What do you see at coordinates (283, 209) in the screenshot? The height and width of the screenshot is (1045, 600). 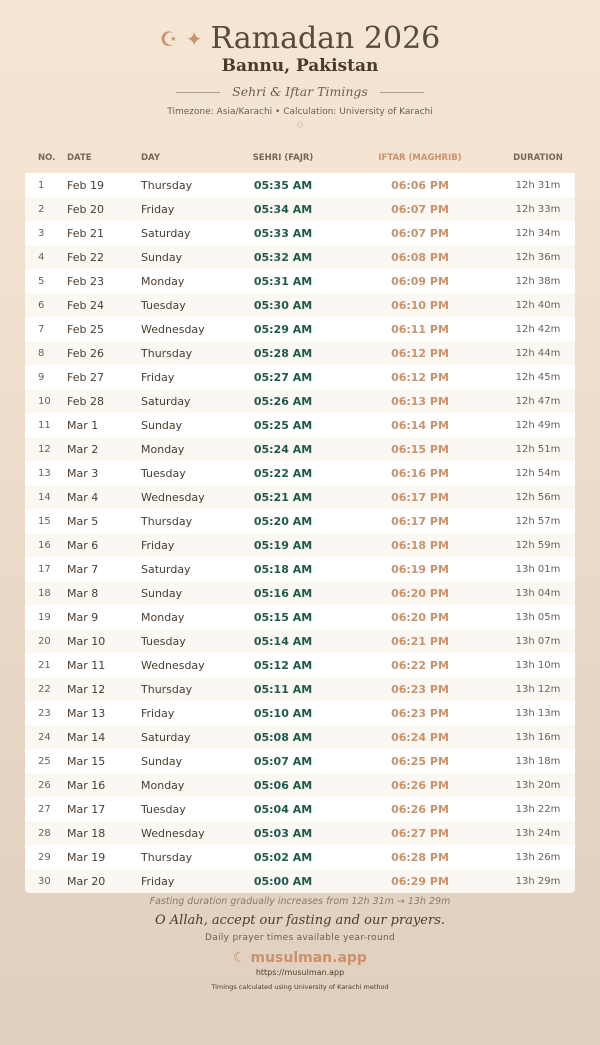 I see `sehri-time: 05:34 AM` at bounding box center [283, 209].